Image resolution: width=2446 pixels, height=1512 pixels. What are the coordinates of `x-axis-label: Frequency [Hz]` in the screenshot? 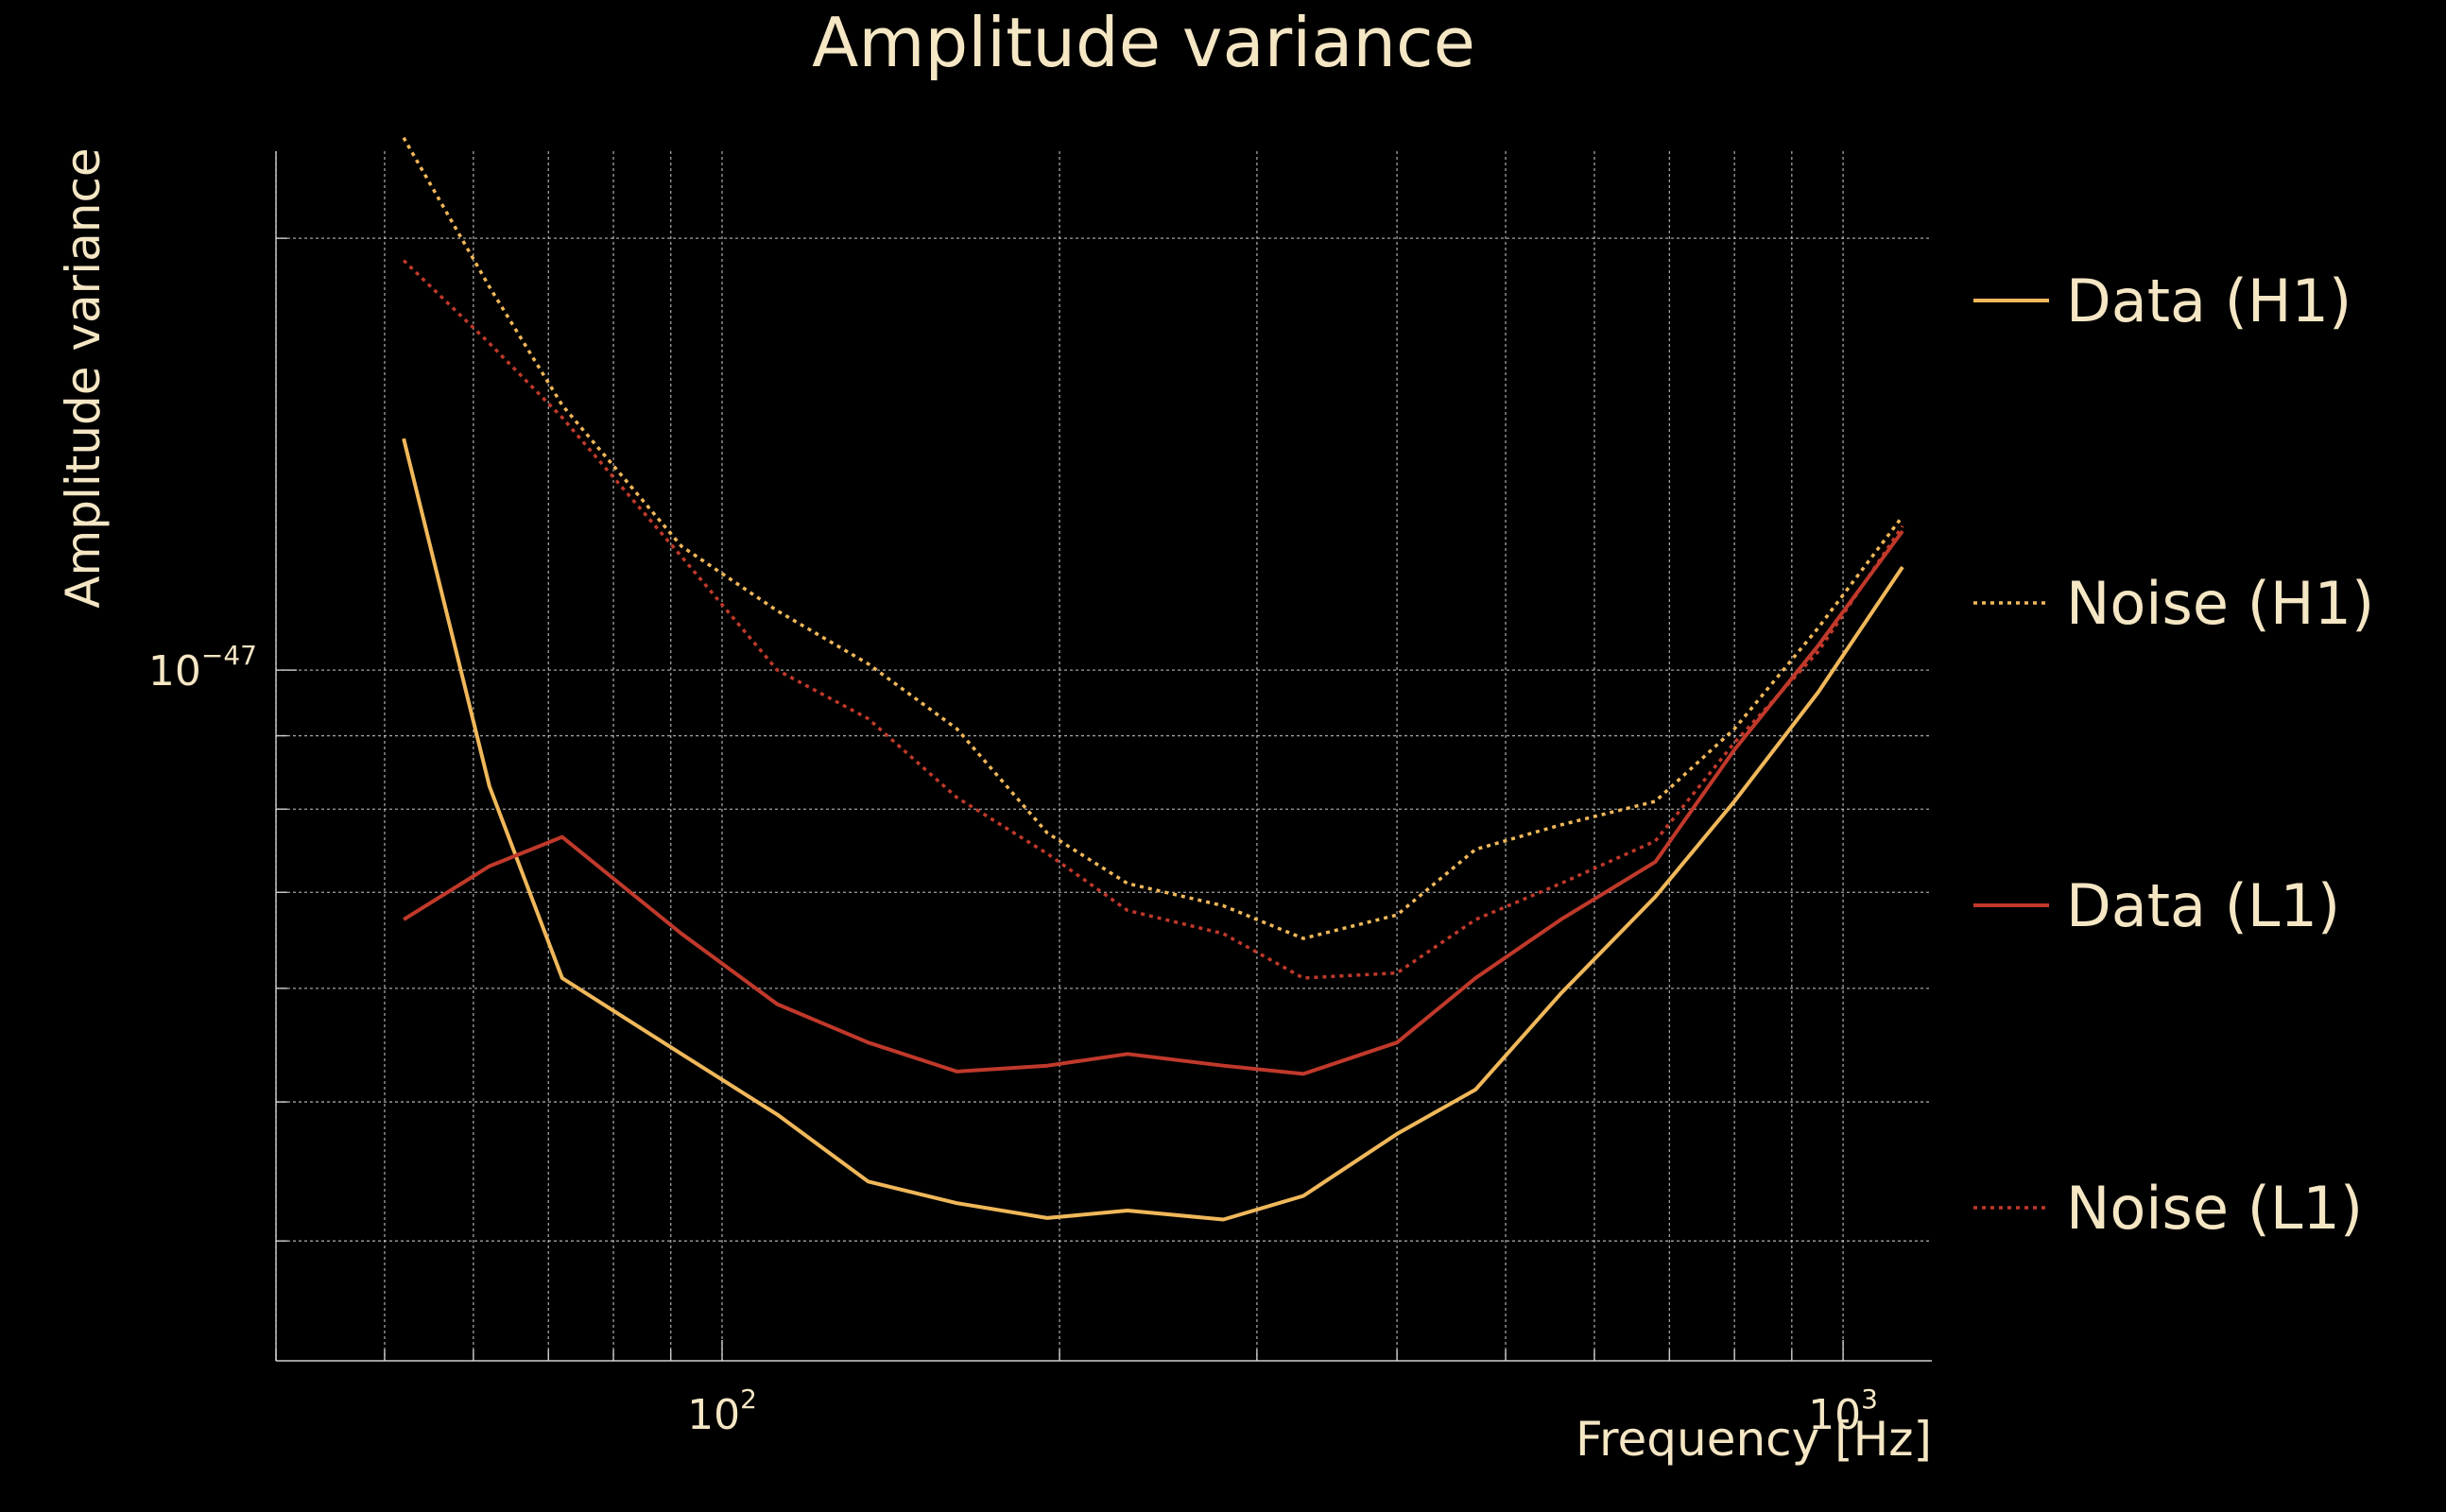 It's located at (1754, 1439).